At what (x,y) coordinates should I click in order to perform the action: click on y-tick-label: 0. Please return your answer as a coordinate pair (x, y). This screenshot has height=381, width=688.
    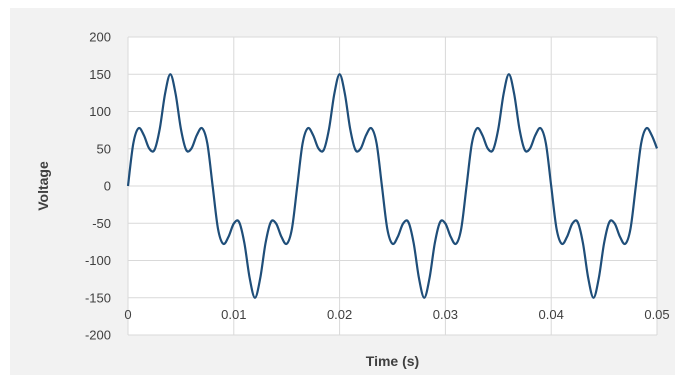
    Looking at the image, I should click on (107, 186).